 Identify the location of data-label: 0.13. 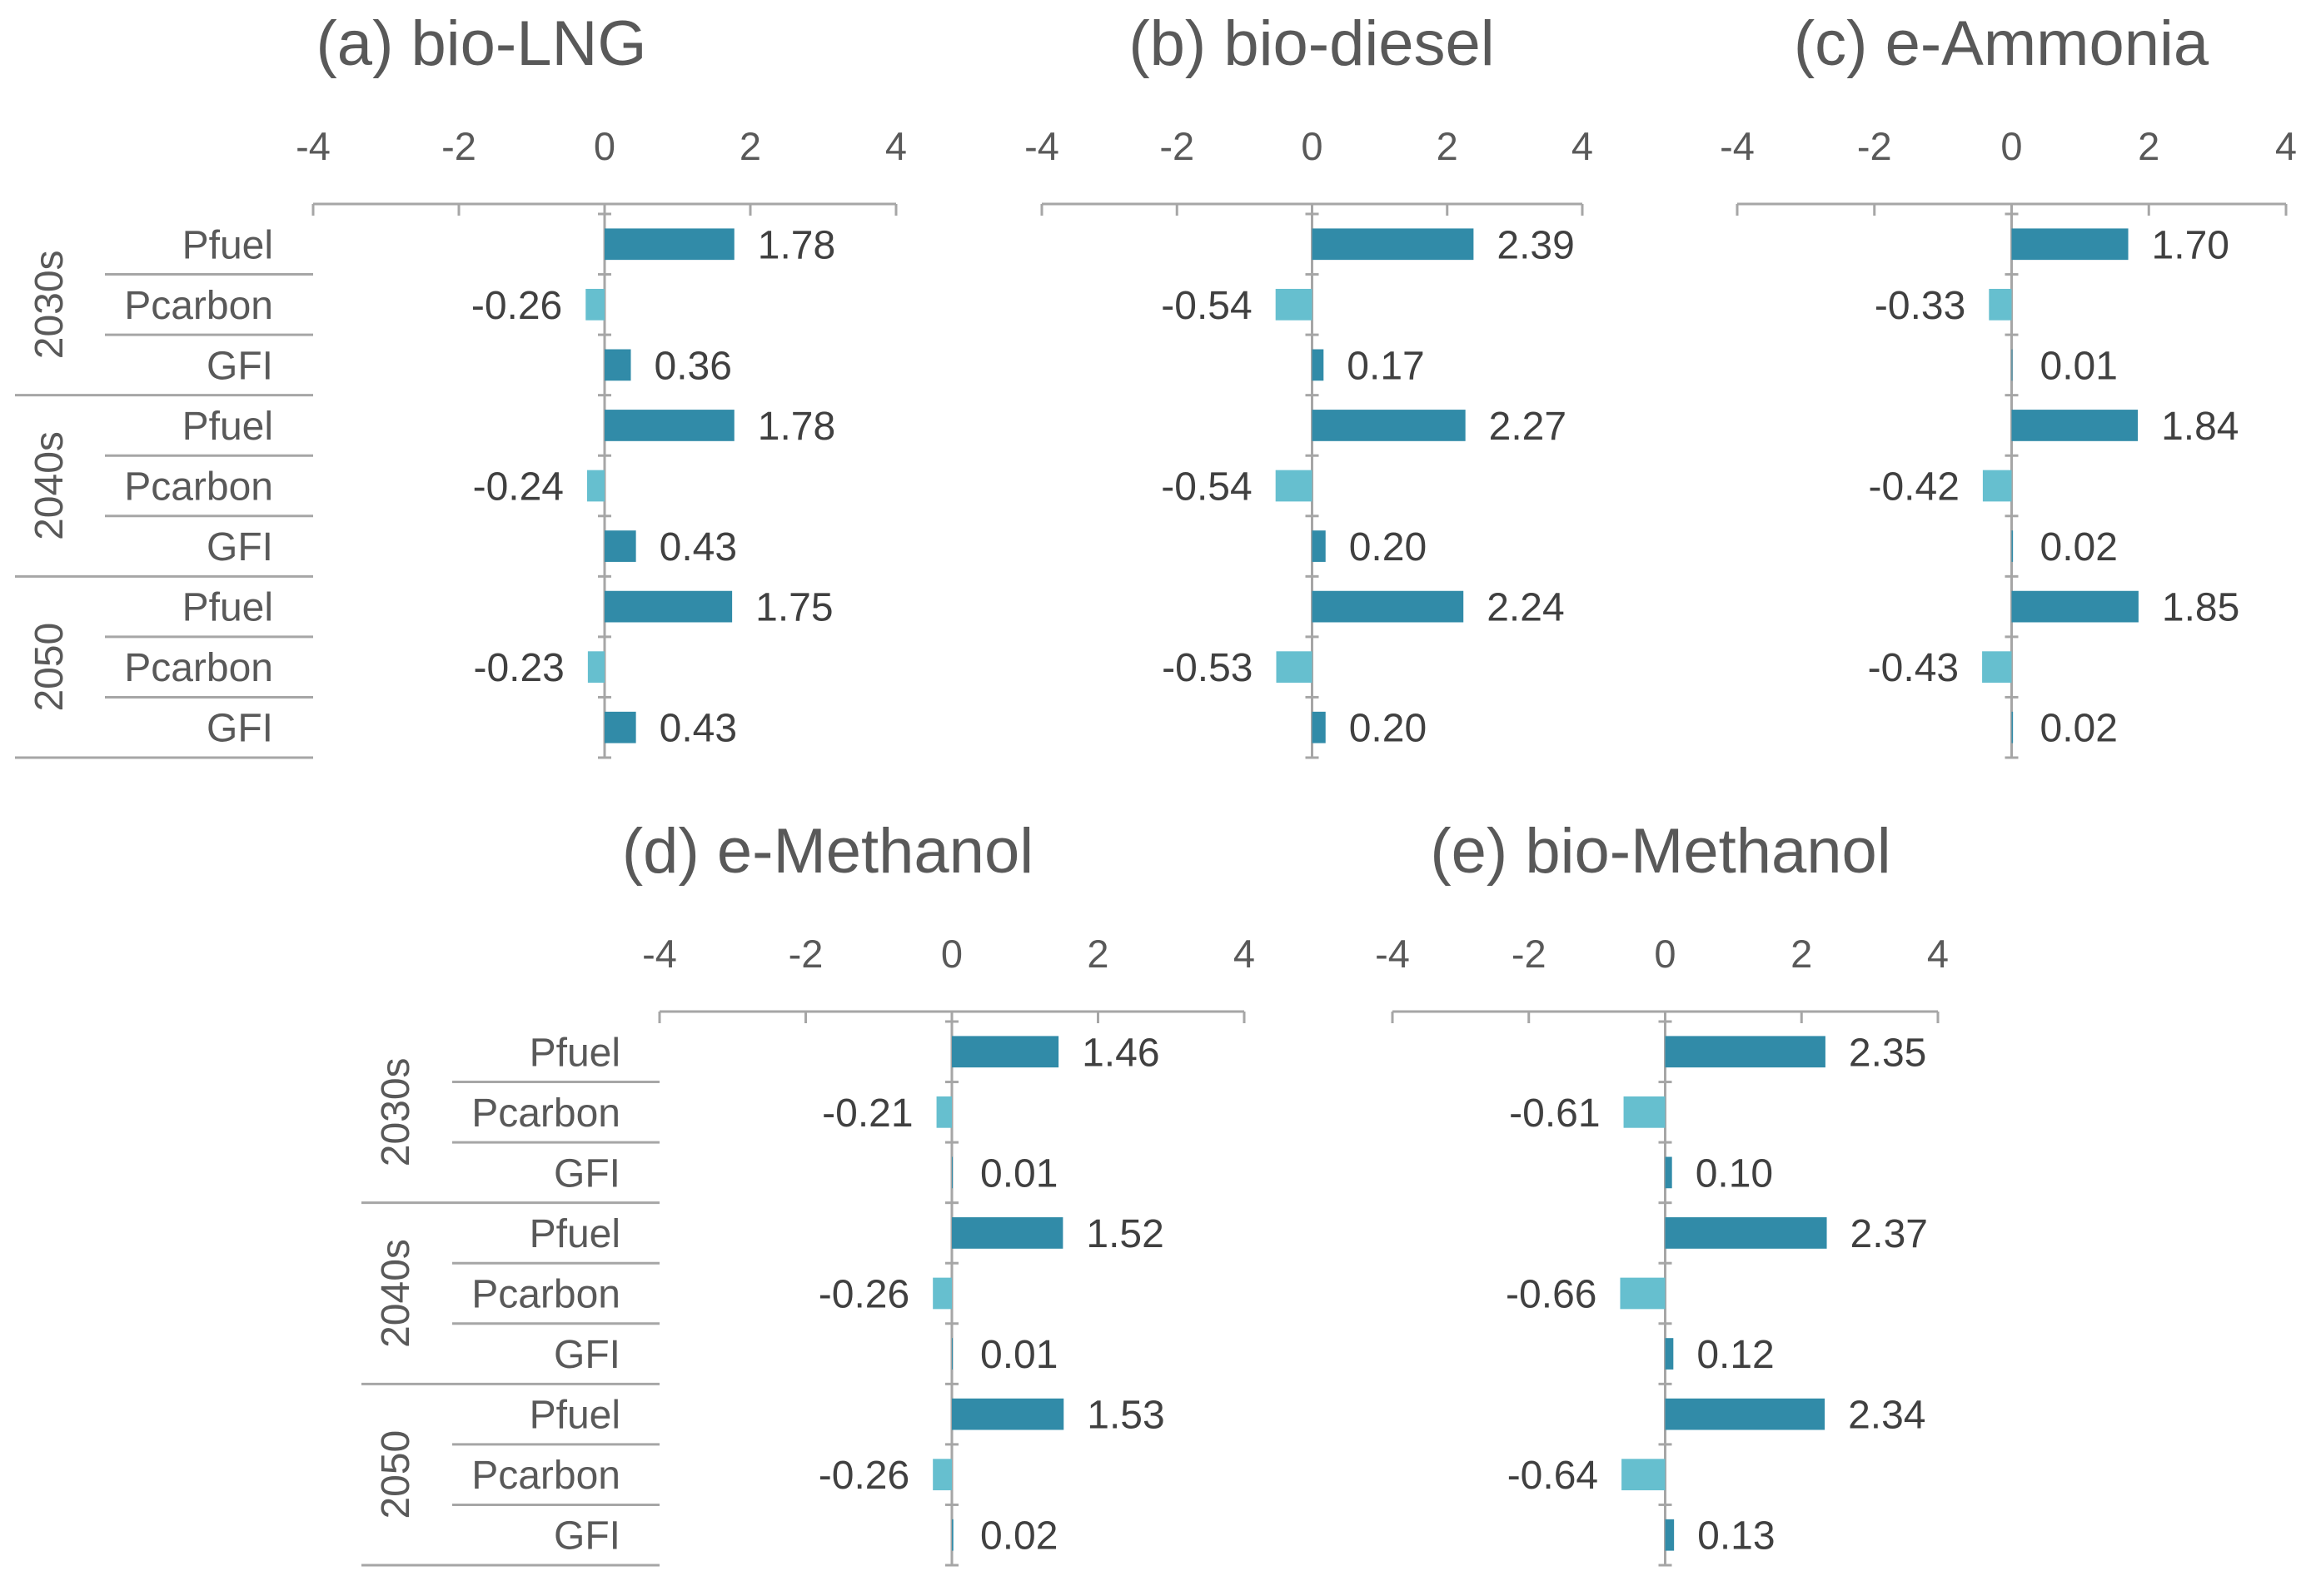
(1736, 1536).